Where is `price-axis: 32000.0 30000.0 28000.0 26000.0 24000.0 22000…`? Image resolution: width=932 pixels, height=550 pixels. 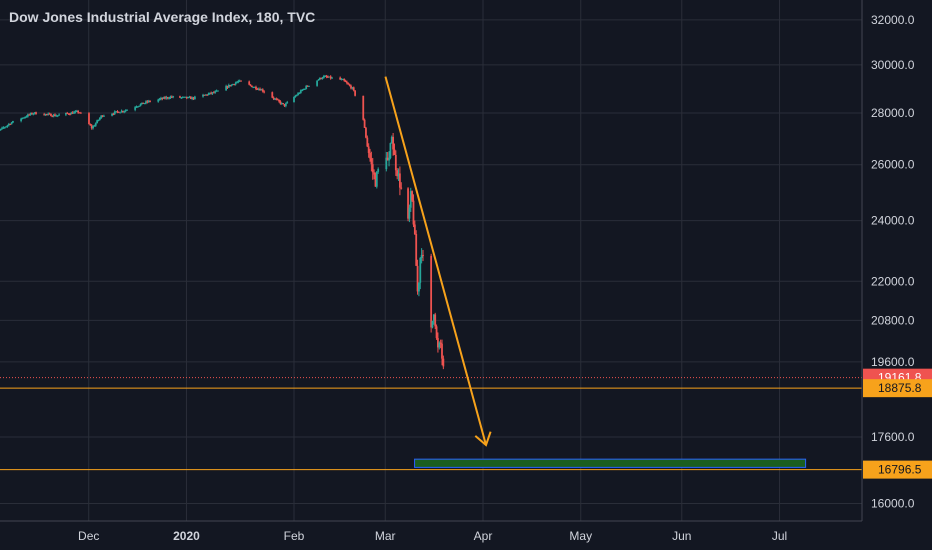
price-axis: 32000.0 30000.0 28000.0 26000.0 24000.0 22000… is located at coordinates (893, 262).